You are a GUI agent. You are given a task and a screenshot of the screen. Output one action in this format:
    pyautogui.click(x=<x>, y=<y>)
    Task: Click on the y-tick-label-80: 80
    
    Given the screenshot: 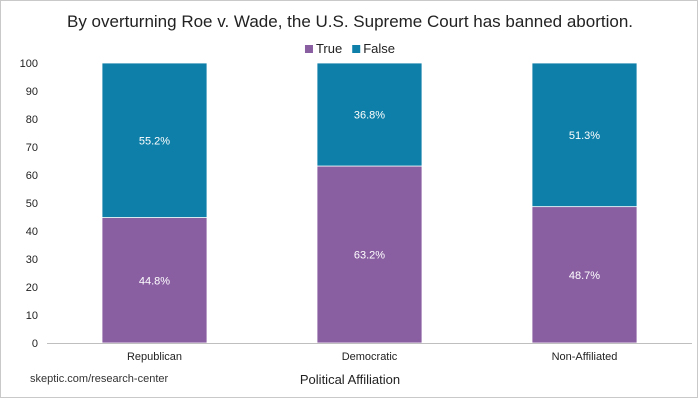 What is the action you would take?
    pyautogui.click(x=32, y=120)
    